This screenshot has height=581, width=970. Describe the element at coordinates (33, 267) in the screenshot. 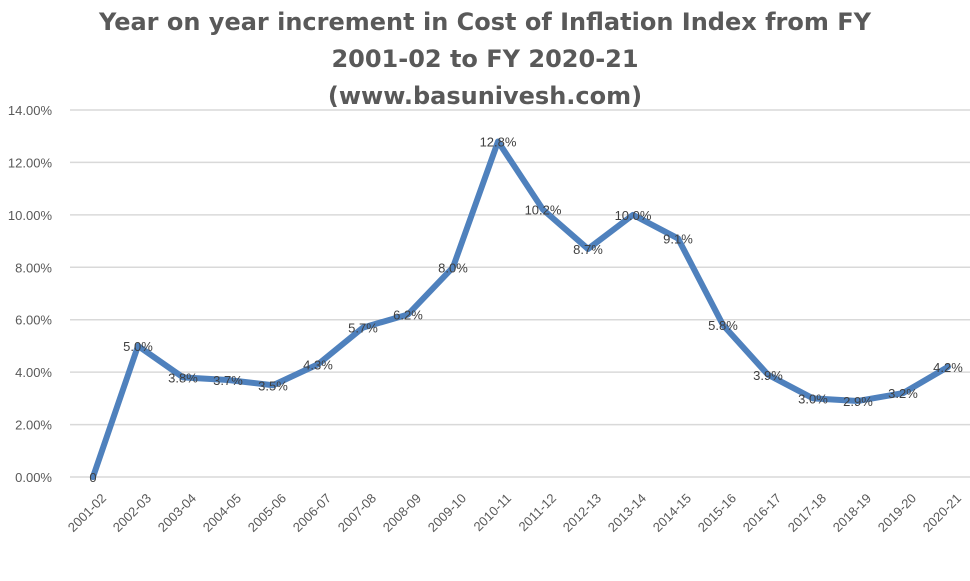

I see `y-tick-label: 8.00%` at that location.